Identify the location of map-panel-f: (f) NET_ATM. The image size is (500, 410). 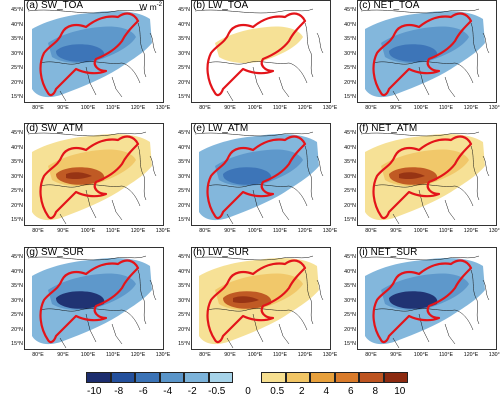
(427, 174).